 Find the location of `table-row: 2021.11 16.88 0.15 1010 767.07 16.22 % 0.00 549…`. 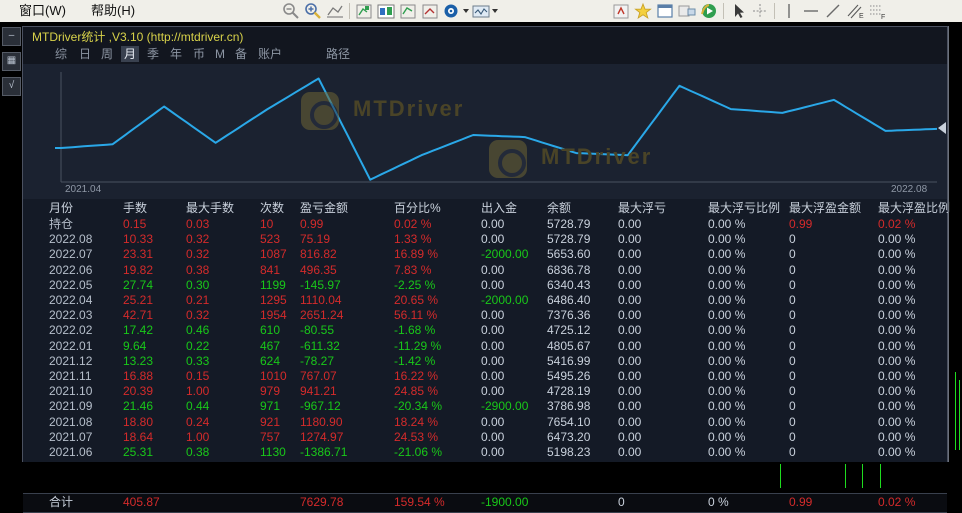

table-row: 2021.11 16.88 0.15 1010 767.07 16.22 % 0.00 549… is located at coordinates (485, 376).